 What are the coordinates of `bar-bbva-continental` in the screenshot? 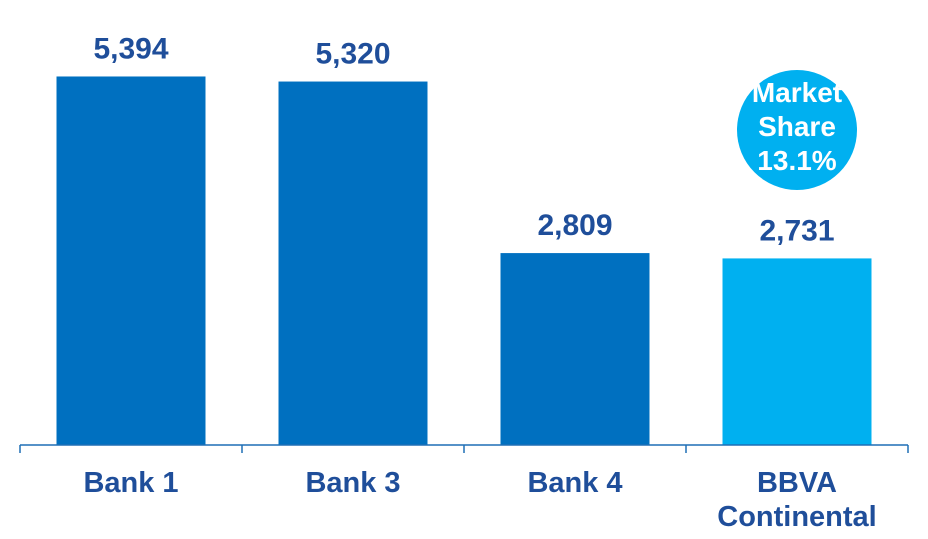 It's located at (797, 351).